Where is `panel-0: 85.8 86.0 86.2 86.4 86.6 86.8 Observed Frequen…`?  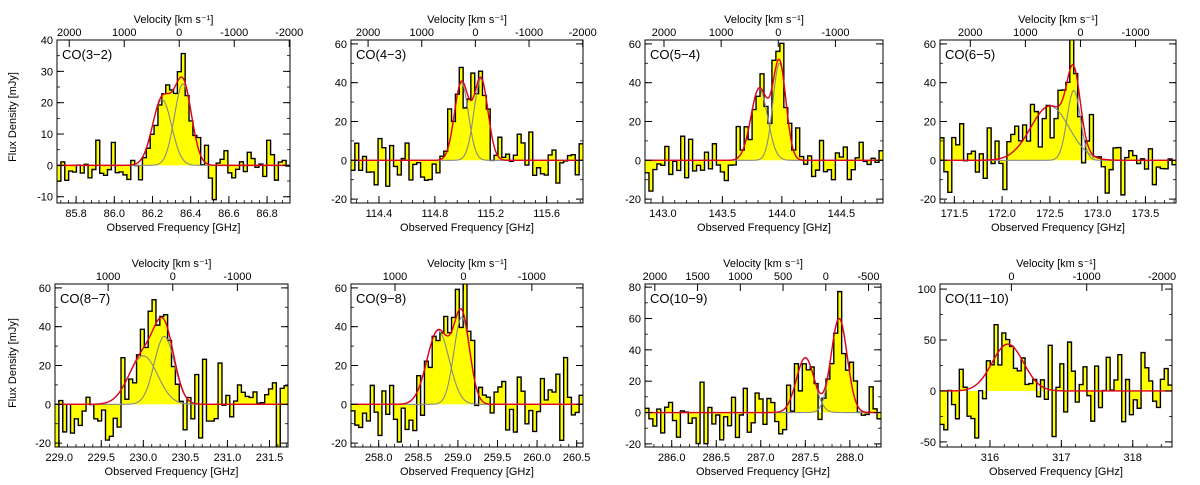
panel-0: 85.8 86.0 86.2 86.4 86.6 86.8 Observed Frequen… is located at coordinates (170, 124).